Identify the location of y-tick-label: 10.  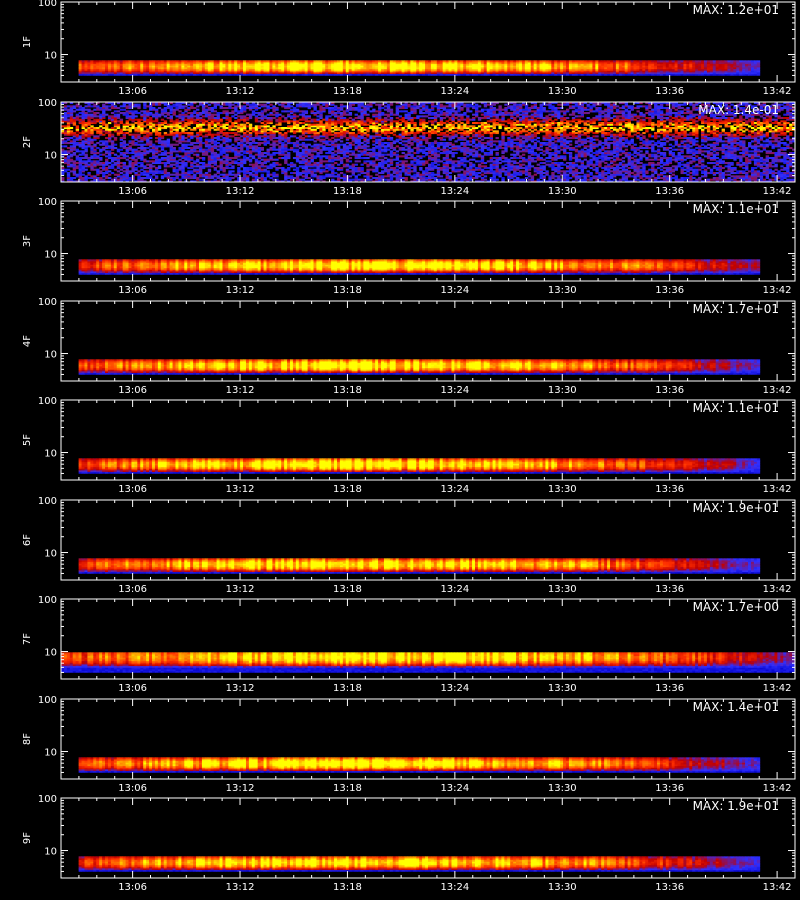
(50, 56).